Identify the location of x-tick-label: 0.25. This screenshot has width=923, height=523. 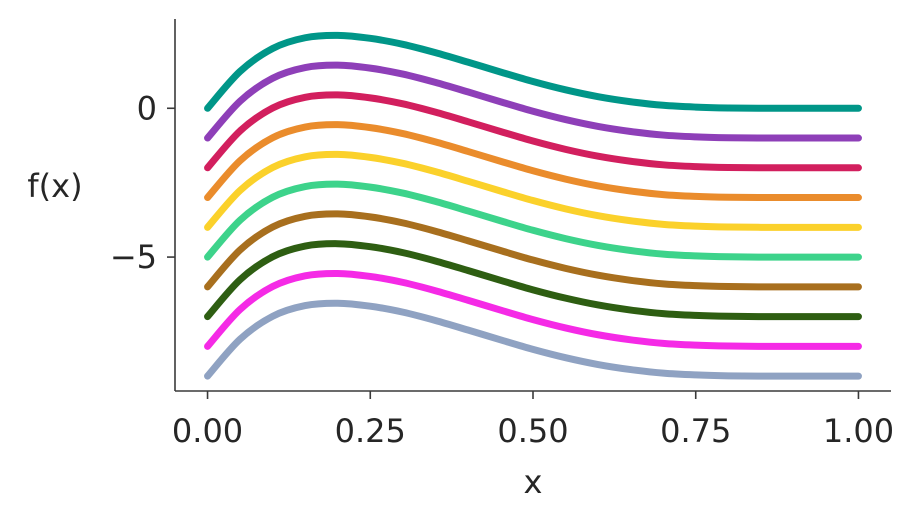
(370, 431).